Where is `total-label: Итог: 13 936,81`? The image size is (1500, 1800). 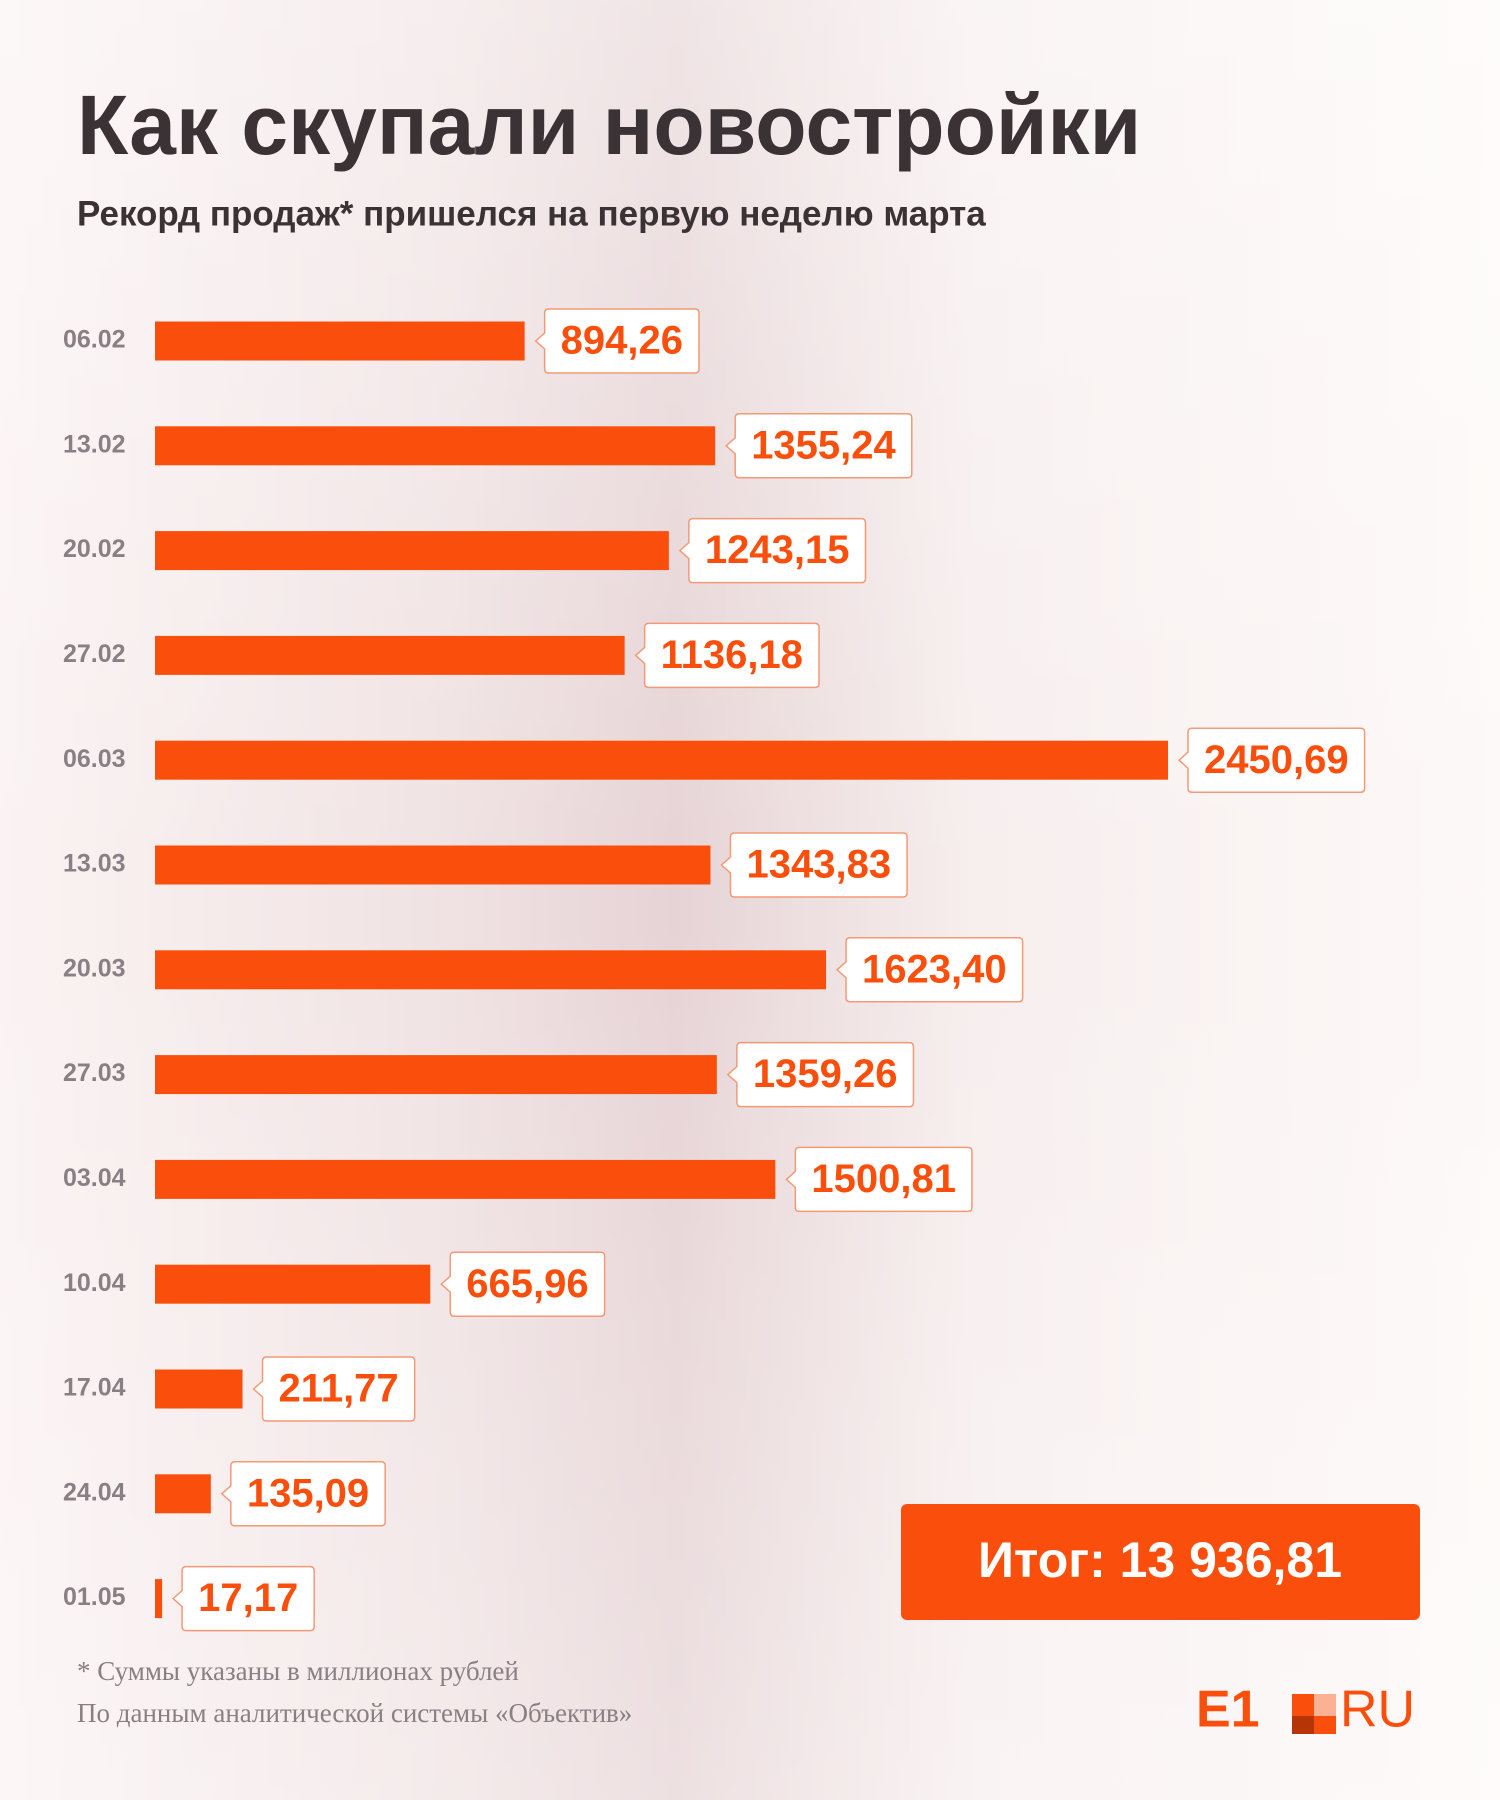
total-label: Итог: 13 936,81 is located at coordinates (1160, 1560).